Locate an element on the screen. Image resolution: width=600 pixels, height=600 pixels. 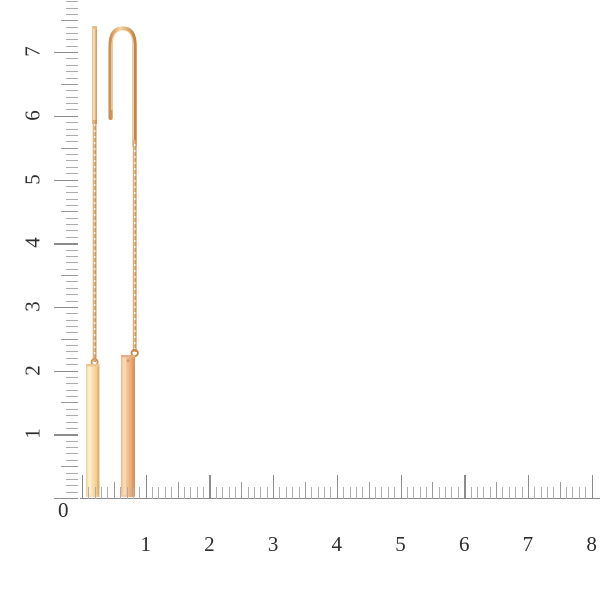
vertical-ruler-label: 5 is located at coordinates (32, 179).